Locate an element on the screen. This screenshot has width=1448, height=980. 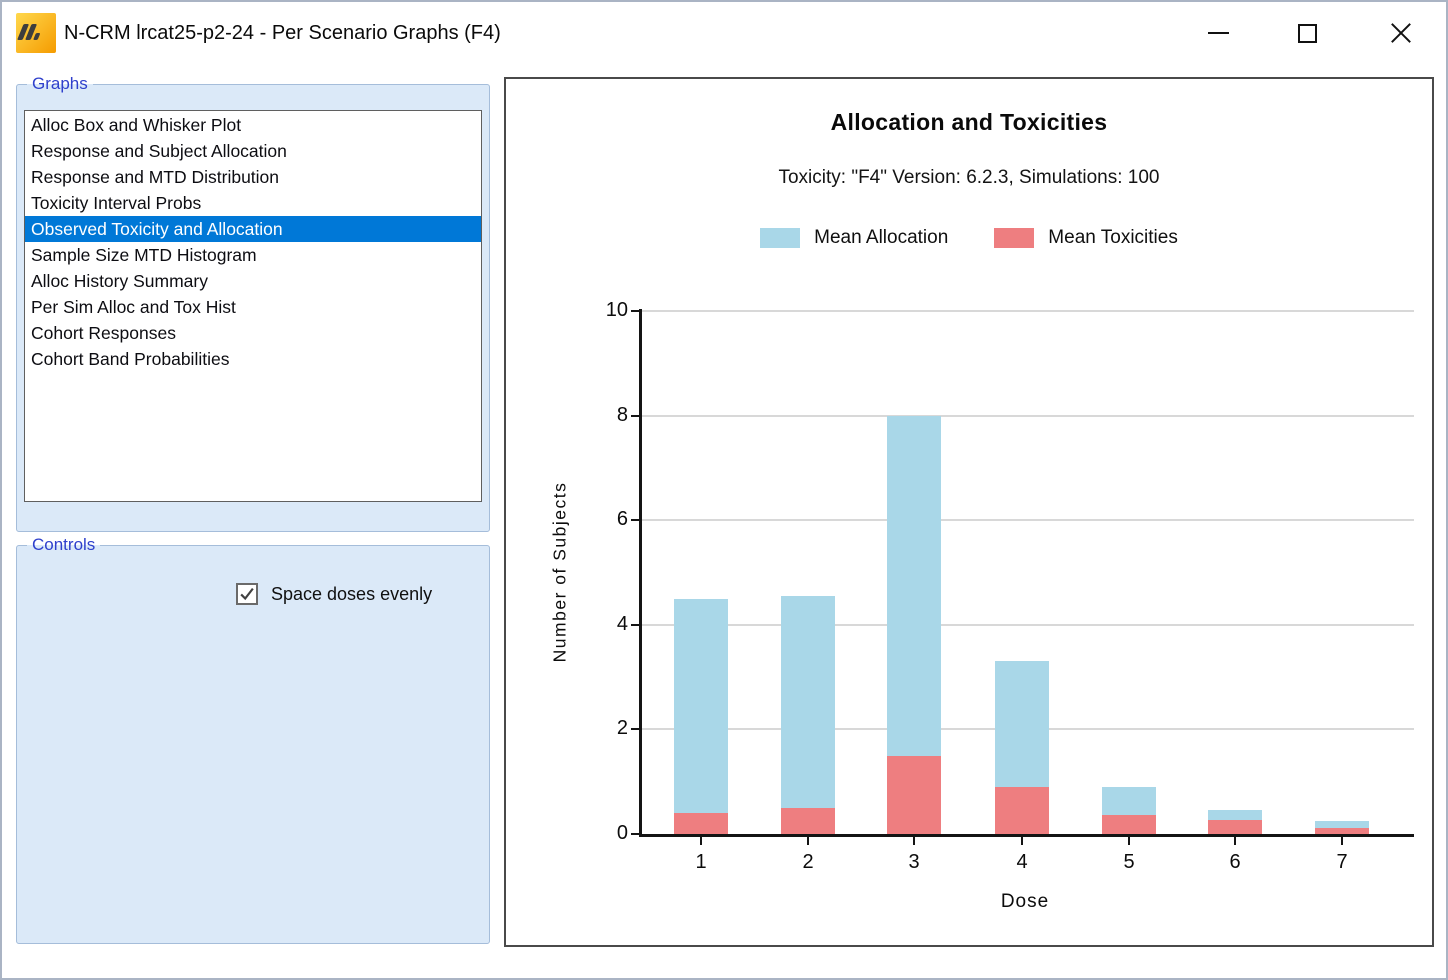
legend-swatch-toxicities is located at coordinates (1014, 238).